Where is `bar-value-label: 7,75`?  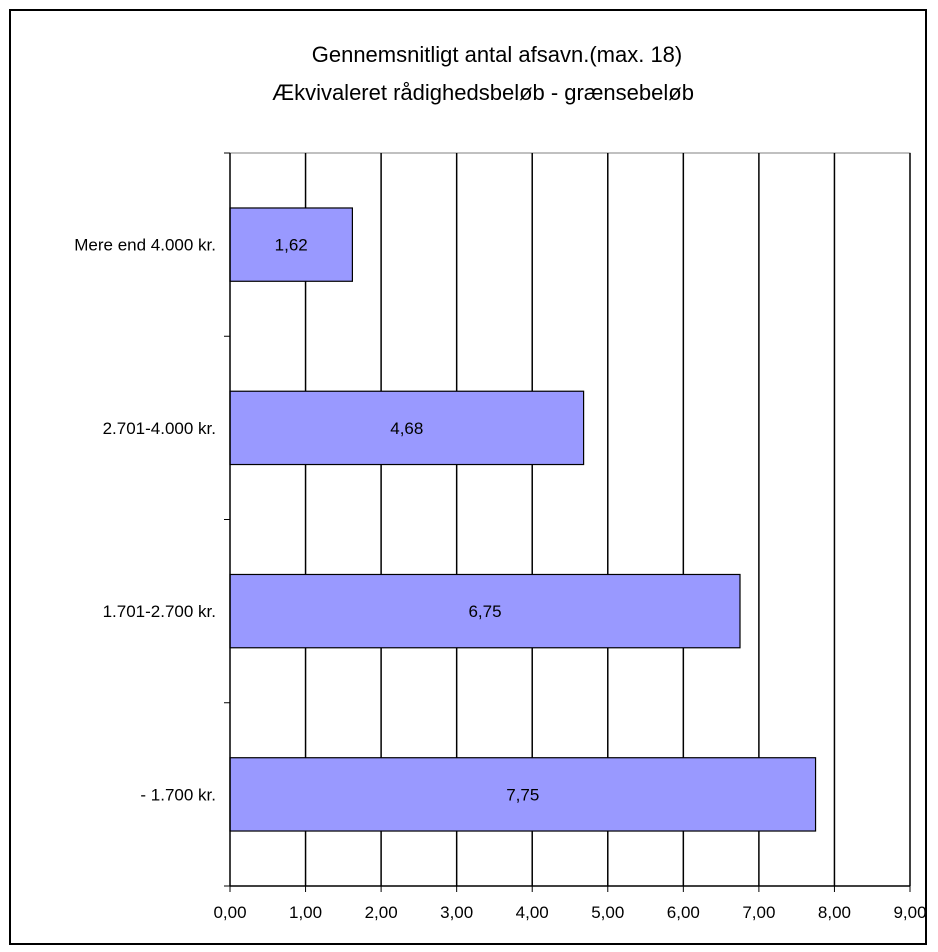
bar-value-label: 7,75 is located at coordinates (522, 794).